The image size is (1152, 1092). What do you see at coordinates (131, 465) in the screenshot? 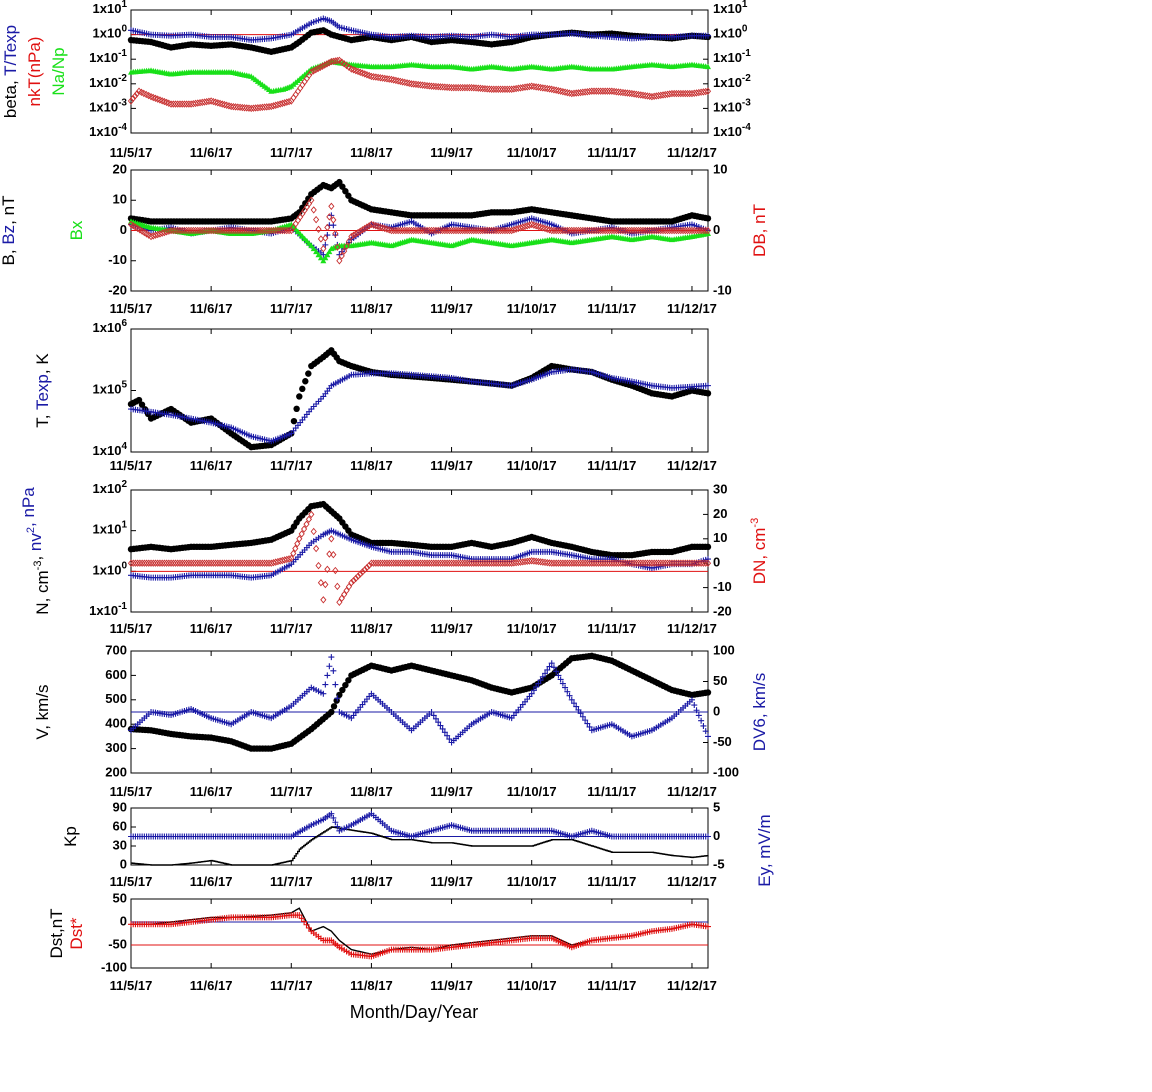
I see `x-tick-label: 11/5/17` at bounding box center [131, 465].